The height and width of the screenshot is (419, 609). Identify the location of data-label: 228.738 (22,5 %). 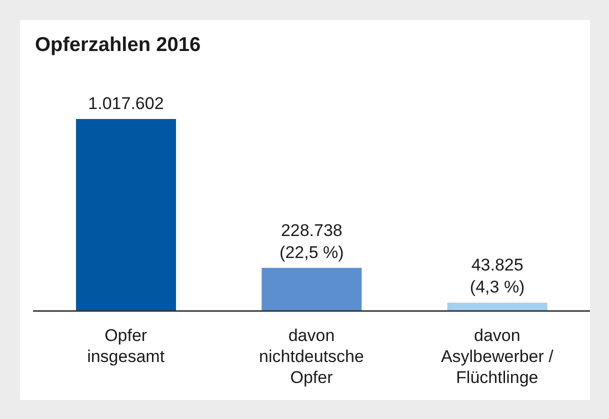
(312, 241).